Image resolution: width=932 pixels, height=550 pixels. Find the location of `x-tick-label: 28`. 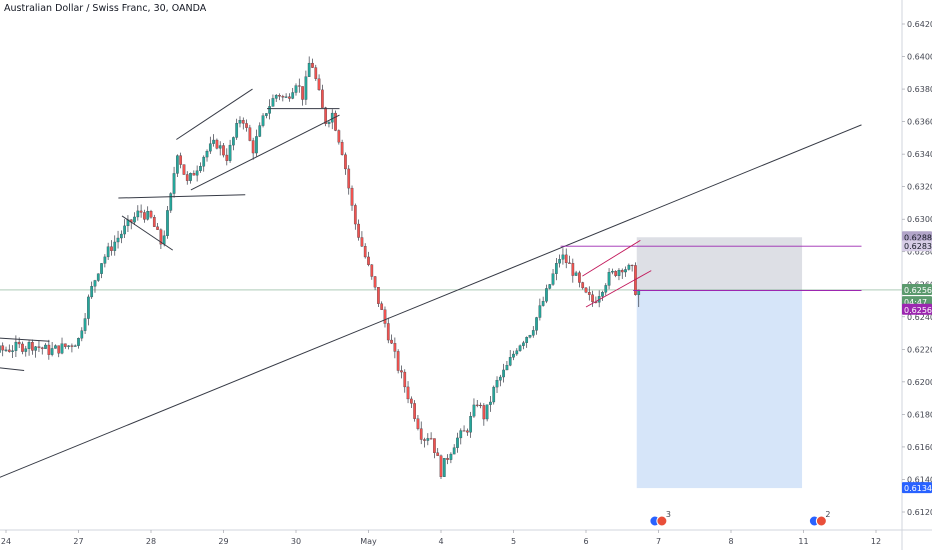

x-tick-label: 28 is located at coordinates (151, 541).